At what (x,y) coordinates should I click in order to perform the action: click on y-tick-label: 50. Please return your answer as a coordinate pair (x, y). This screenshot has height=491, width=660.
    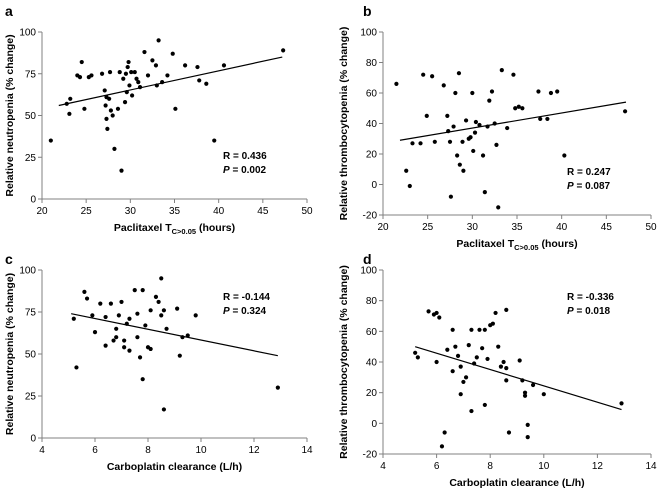
    Looking at the image, I should click on (31, 355).